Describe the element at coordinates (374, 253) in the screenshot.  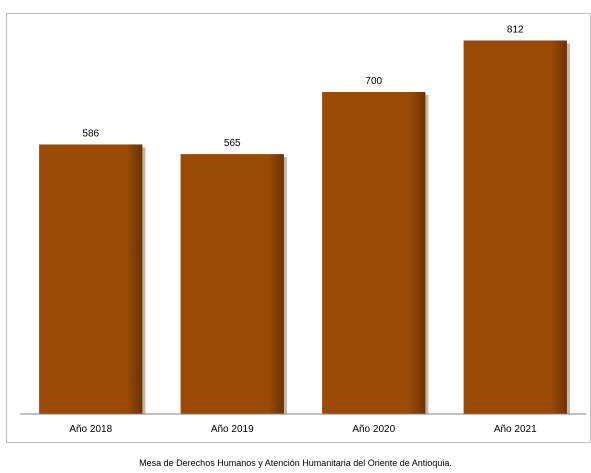
I see `bar-año-2020` at that location.